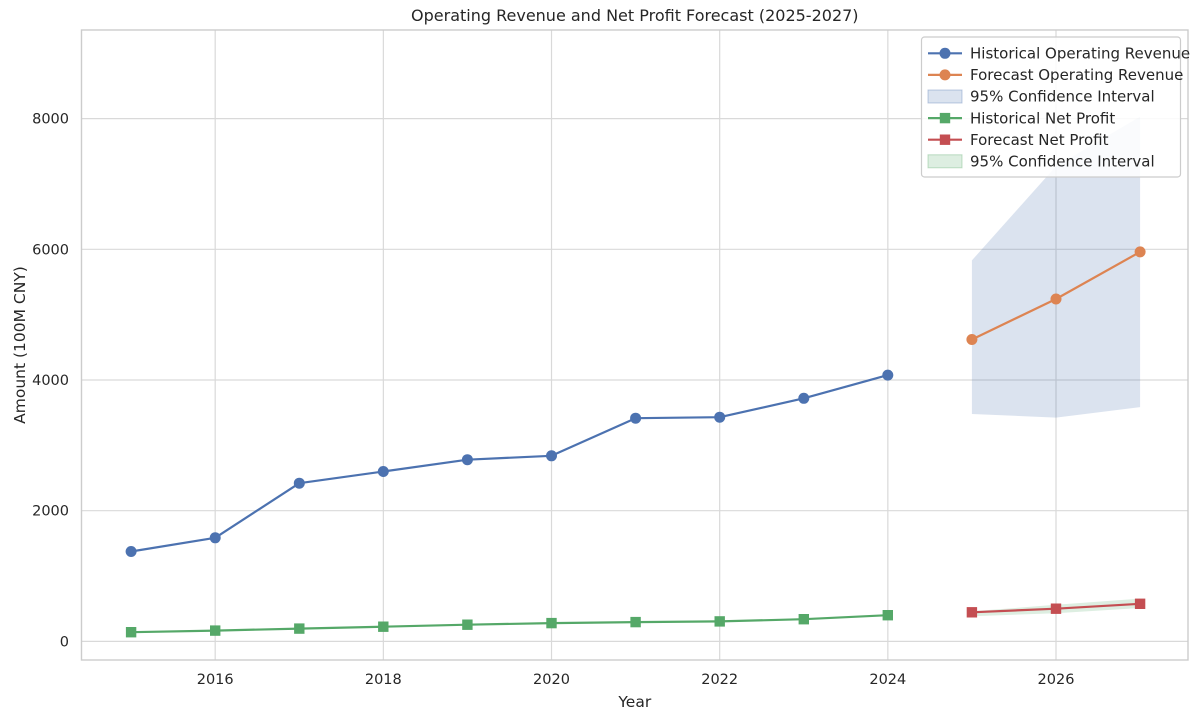  I want to click on y-tick-label: 2000, so click(50, 512).